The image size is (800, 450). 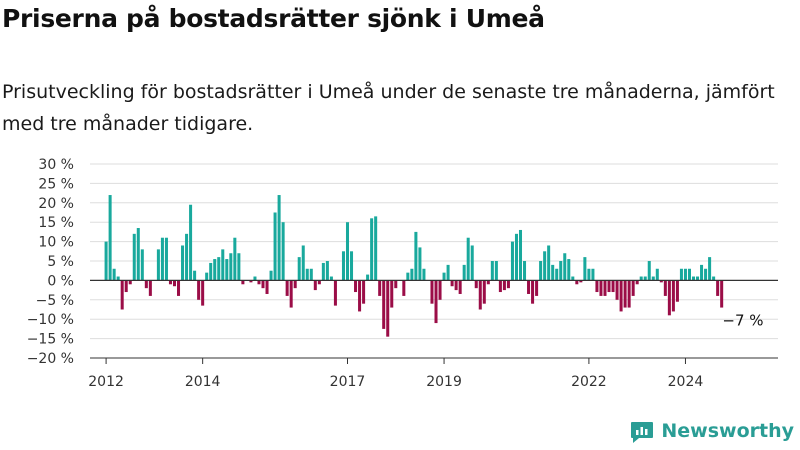 What do you see at coordinates (273, 18) in the screenshot?
I see `chart-title: Priserna på bostadsrätter sjönk i Umeå` at bounding box center [273, 18].